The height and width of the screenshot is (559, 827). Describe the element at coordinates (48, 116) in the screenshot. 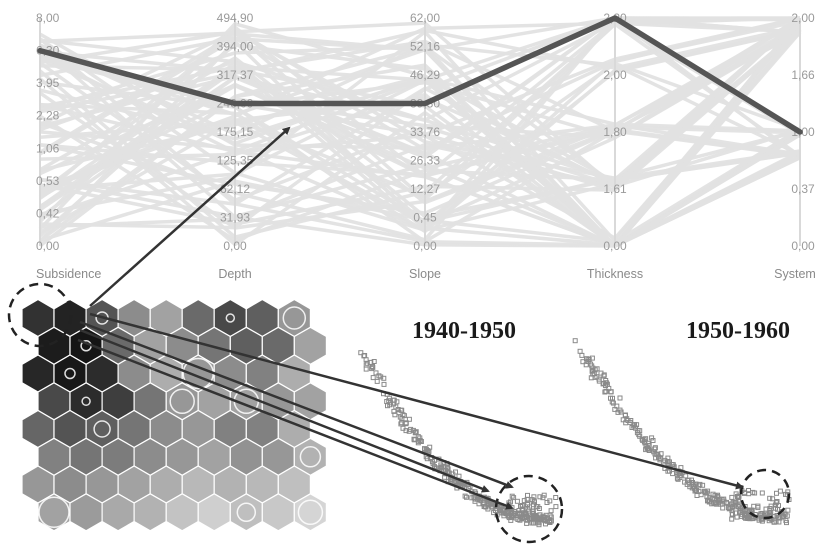

I see `tick-label-subsidence: 2,28` at that location.